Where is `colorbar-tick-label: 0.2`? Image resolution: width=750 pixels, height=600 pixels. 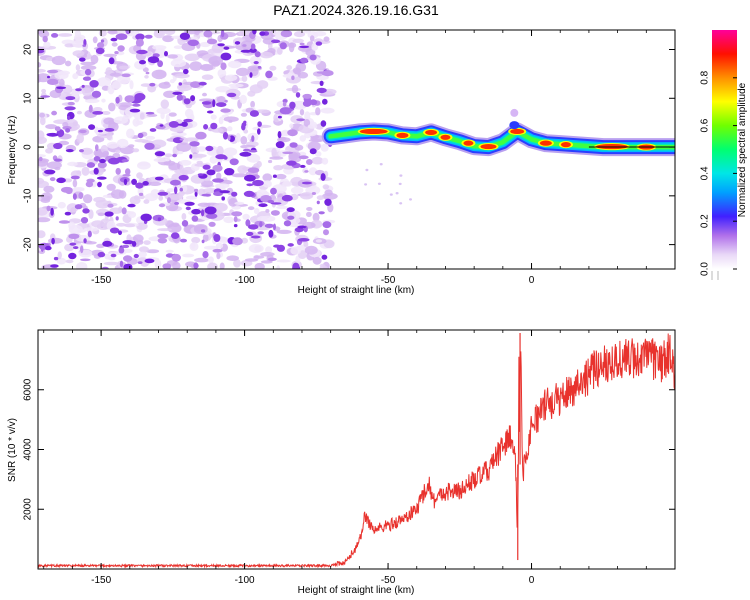
colorbar-tick-label: 0.2 is located at coordinates (705, 221).